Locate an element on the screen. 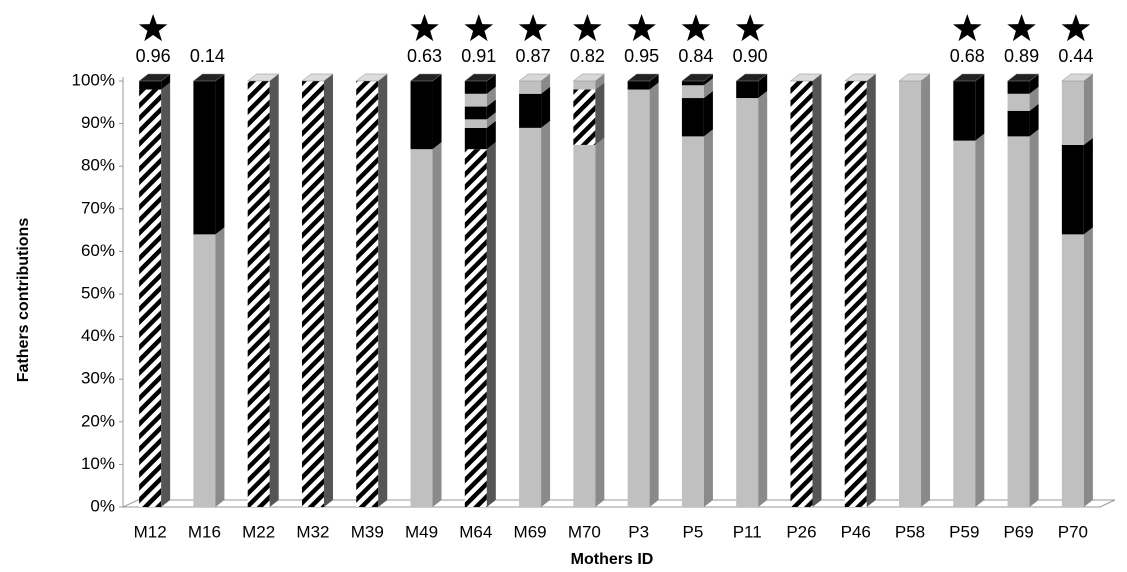 The height and width of the screenshot is (572, 1127). y-tick-label: 20% is located at coordinates (98, 420).